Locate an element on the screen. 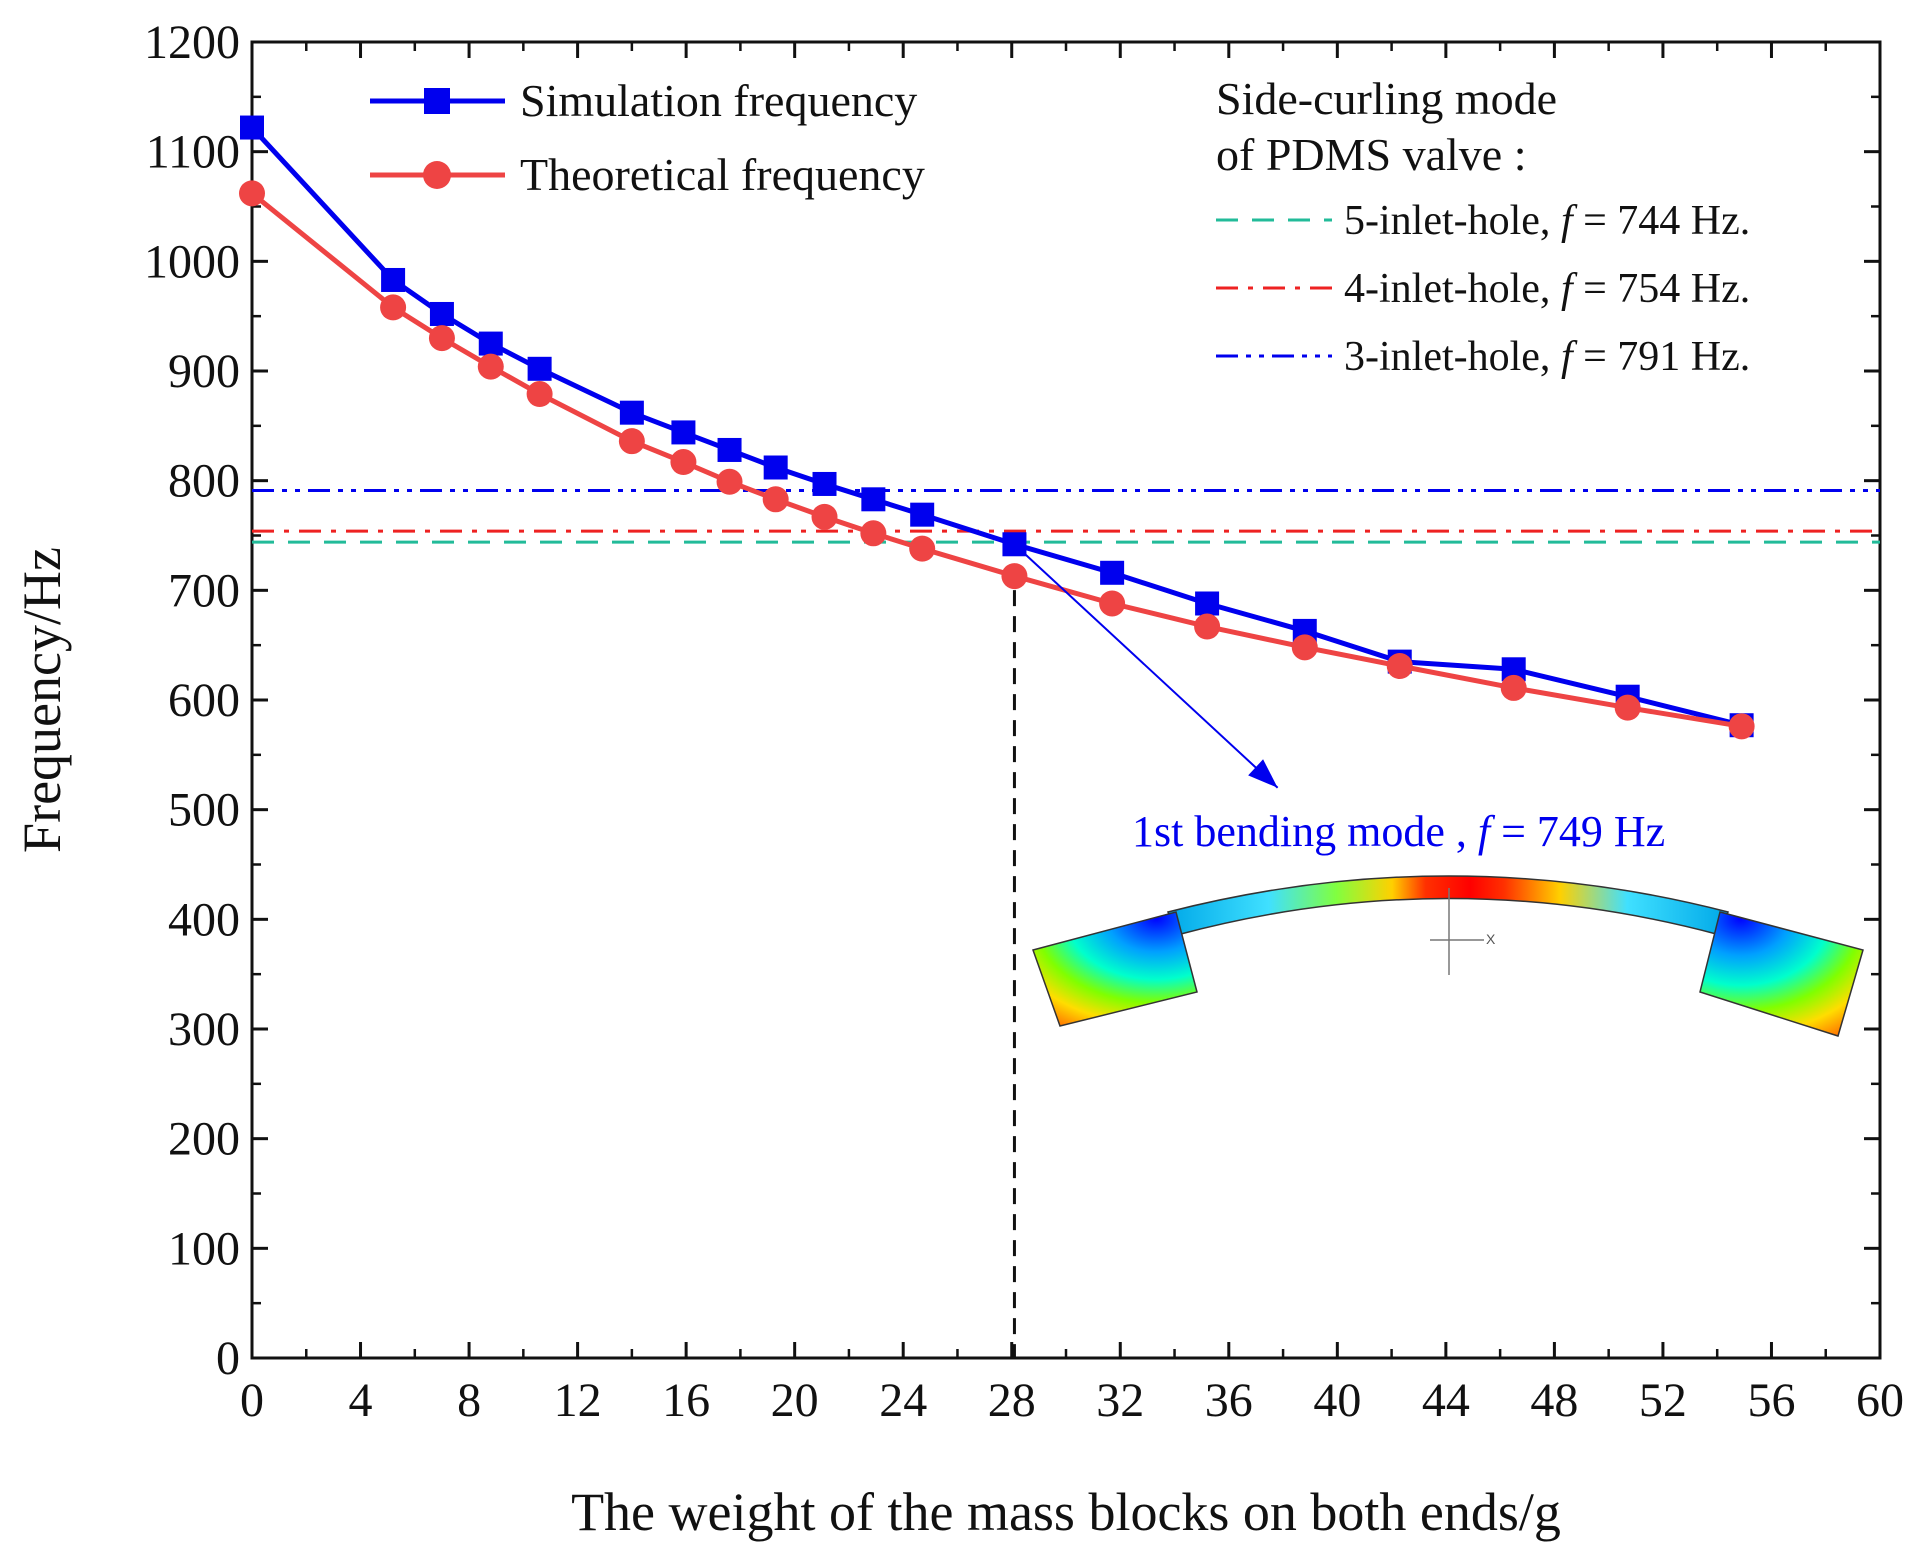  inset-axis-x-label: X is located at coordinates (1491, 939).